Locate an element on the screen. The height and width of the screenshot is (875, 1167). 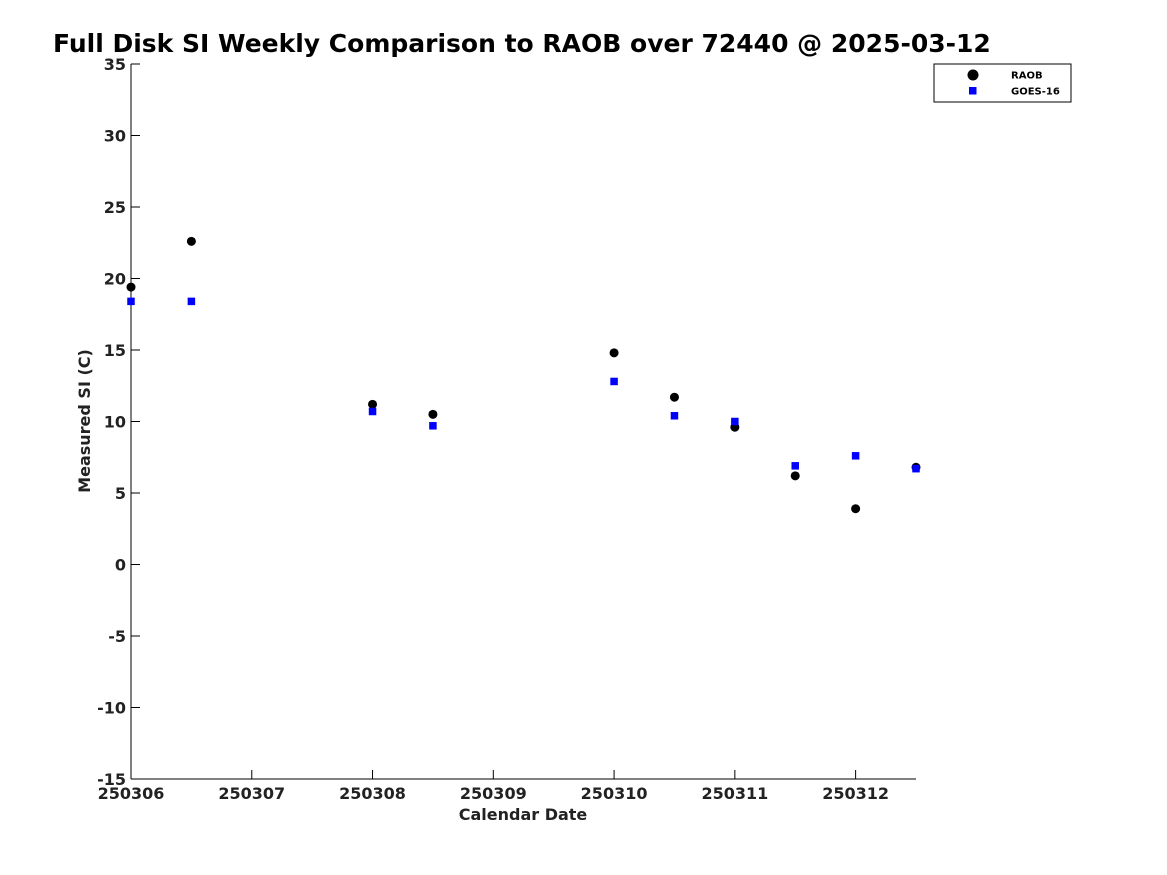
y-tick-label: 20 is located at coordinates (115, 279).